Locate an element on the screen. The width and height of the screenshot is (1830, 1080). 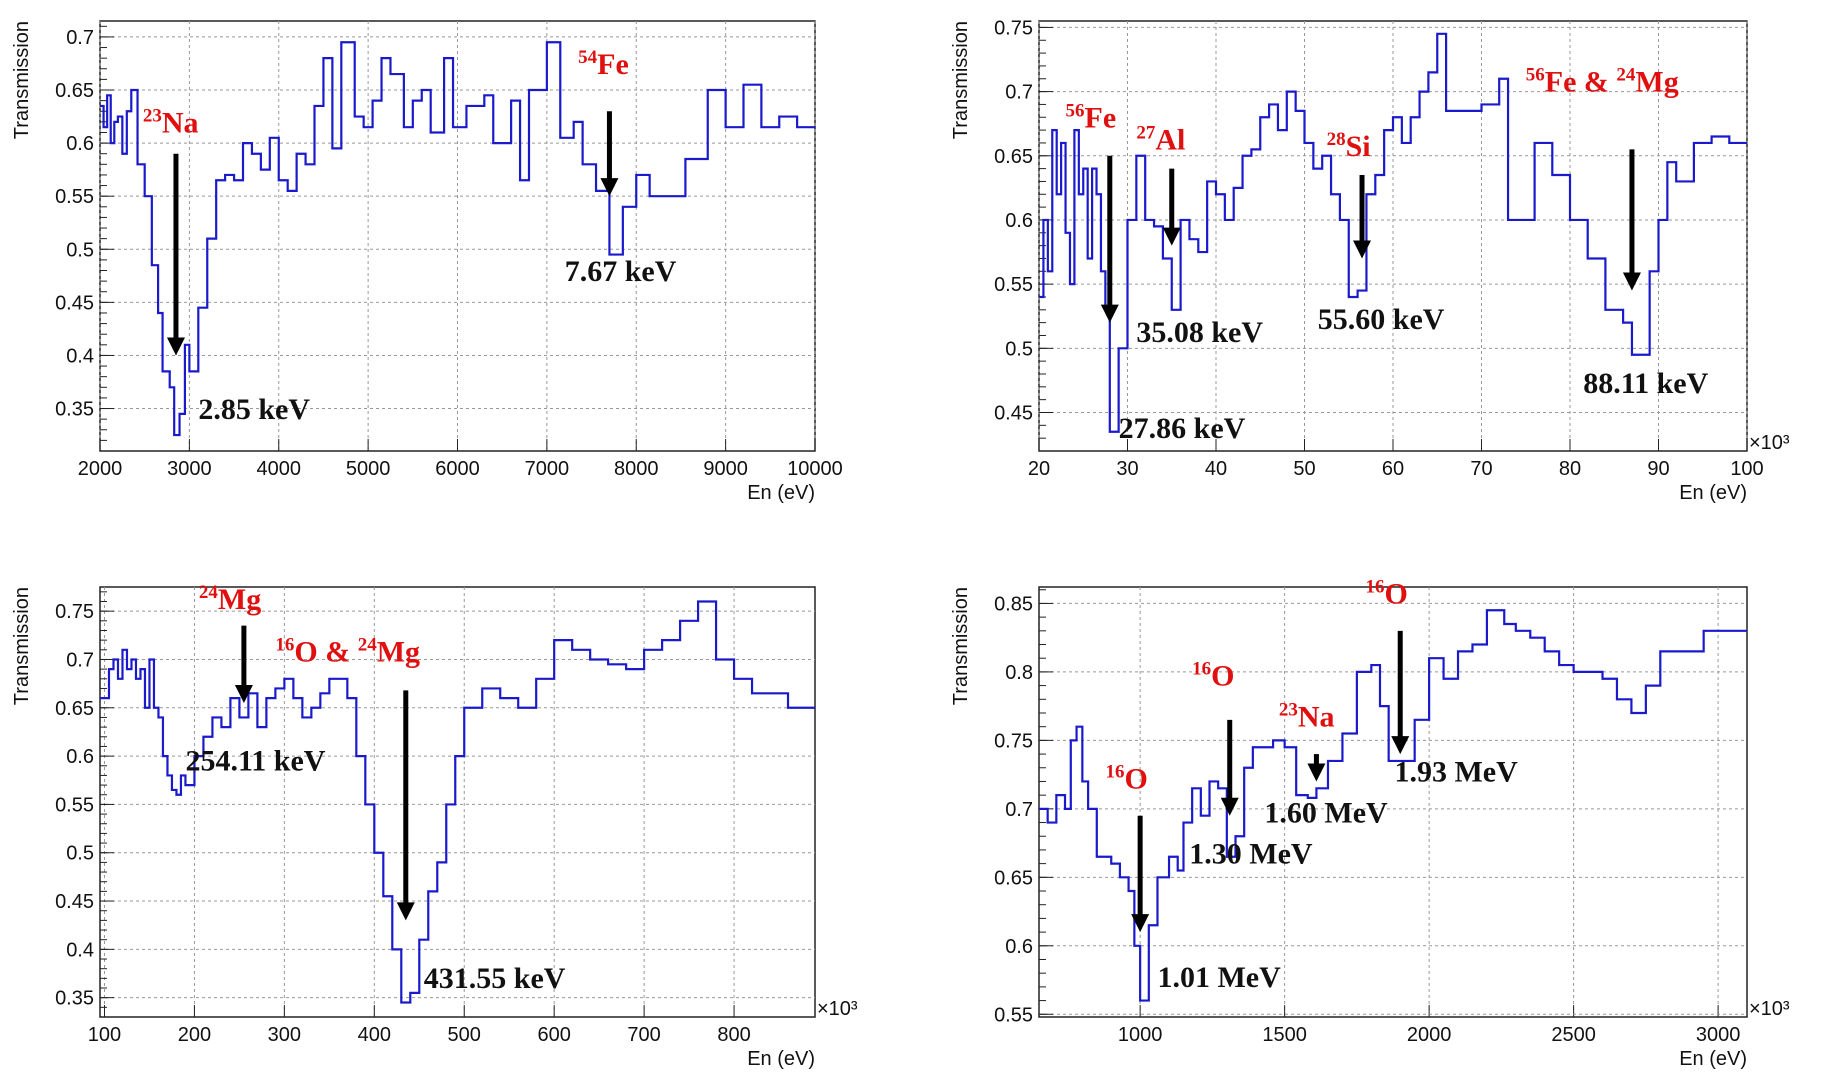
x-tick-label: 300 is located at coordinates (284, 1035).